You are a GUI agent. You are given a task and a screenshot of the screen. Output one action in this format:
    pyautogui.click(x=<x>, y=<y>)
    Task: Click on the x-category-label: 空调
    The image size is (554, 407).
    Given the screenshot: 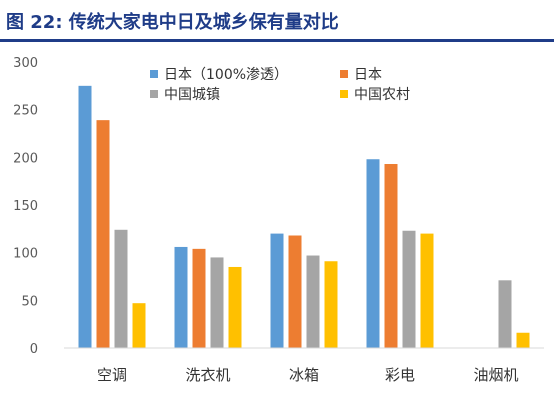 What is the action you would take?
    pyautogui.click(x=112, y=375)
    